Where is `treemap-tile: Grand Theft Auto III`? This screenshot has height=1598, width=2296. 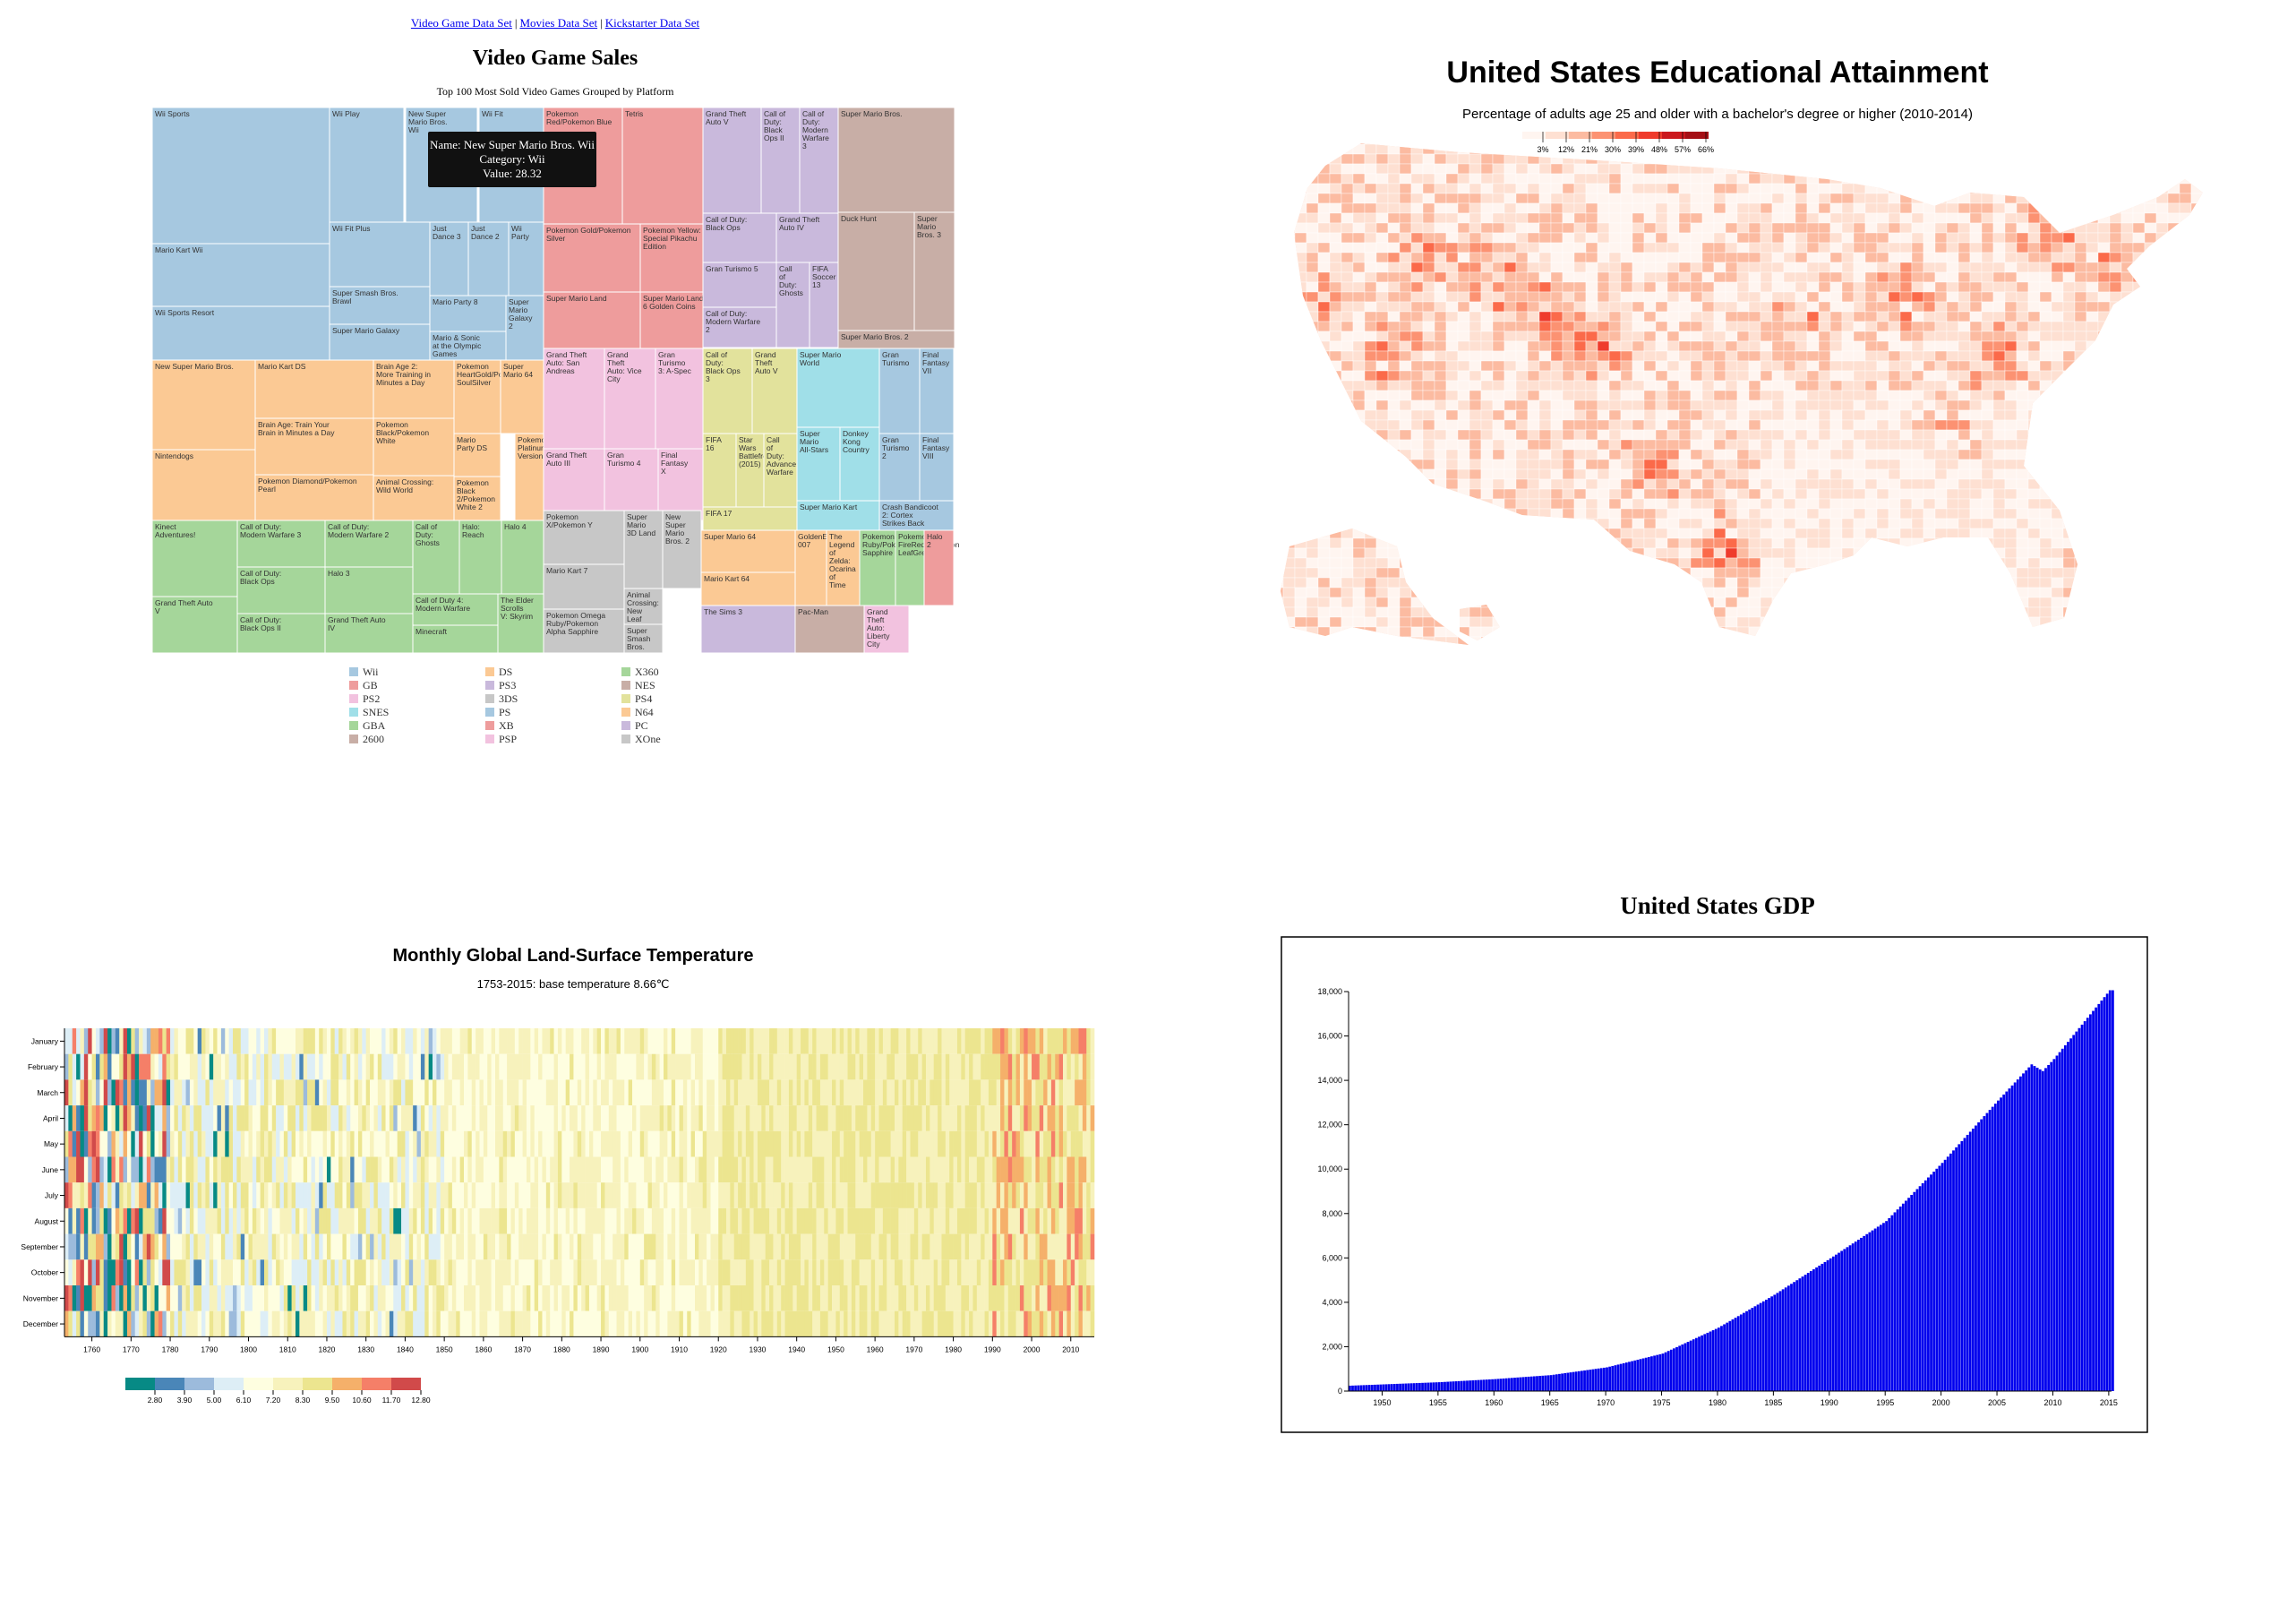
treemap-tile: Grand Theft Auto III is located at coordinates (574, 484).